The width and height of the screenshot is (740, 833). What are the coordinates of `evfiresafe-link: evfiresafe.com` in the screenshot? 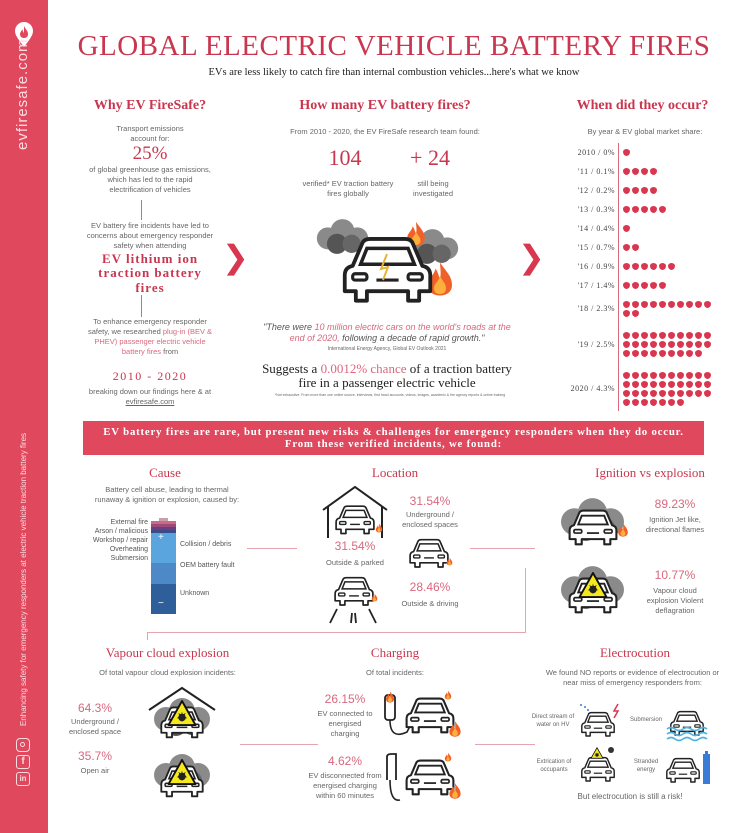 It's located at (150, 402).